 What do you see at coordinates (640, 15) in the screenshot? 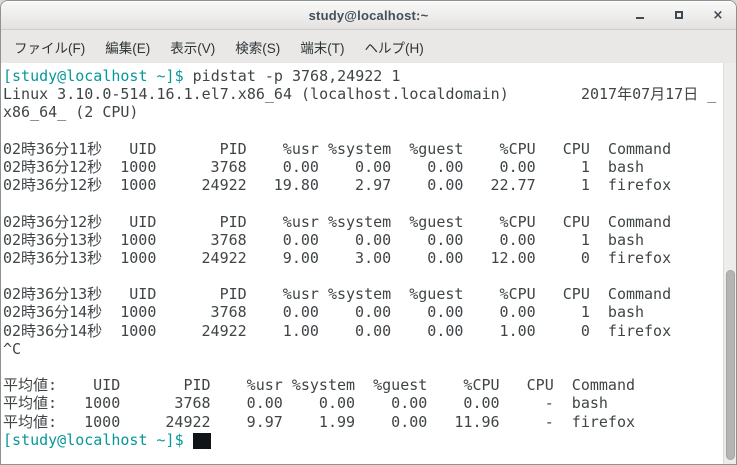
I see `minimize-button` at bounding box center [640, 15].